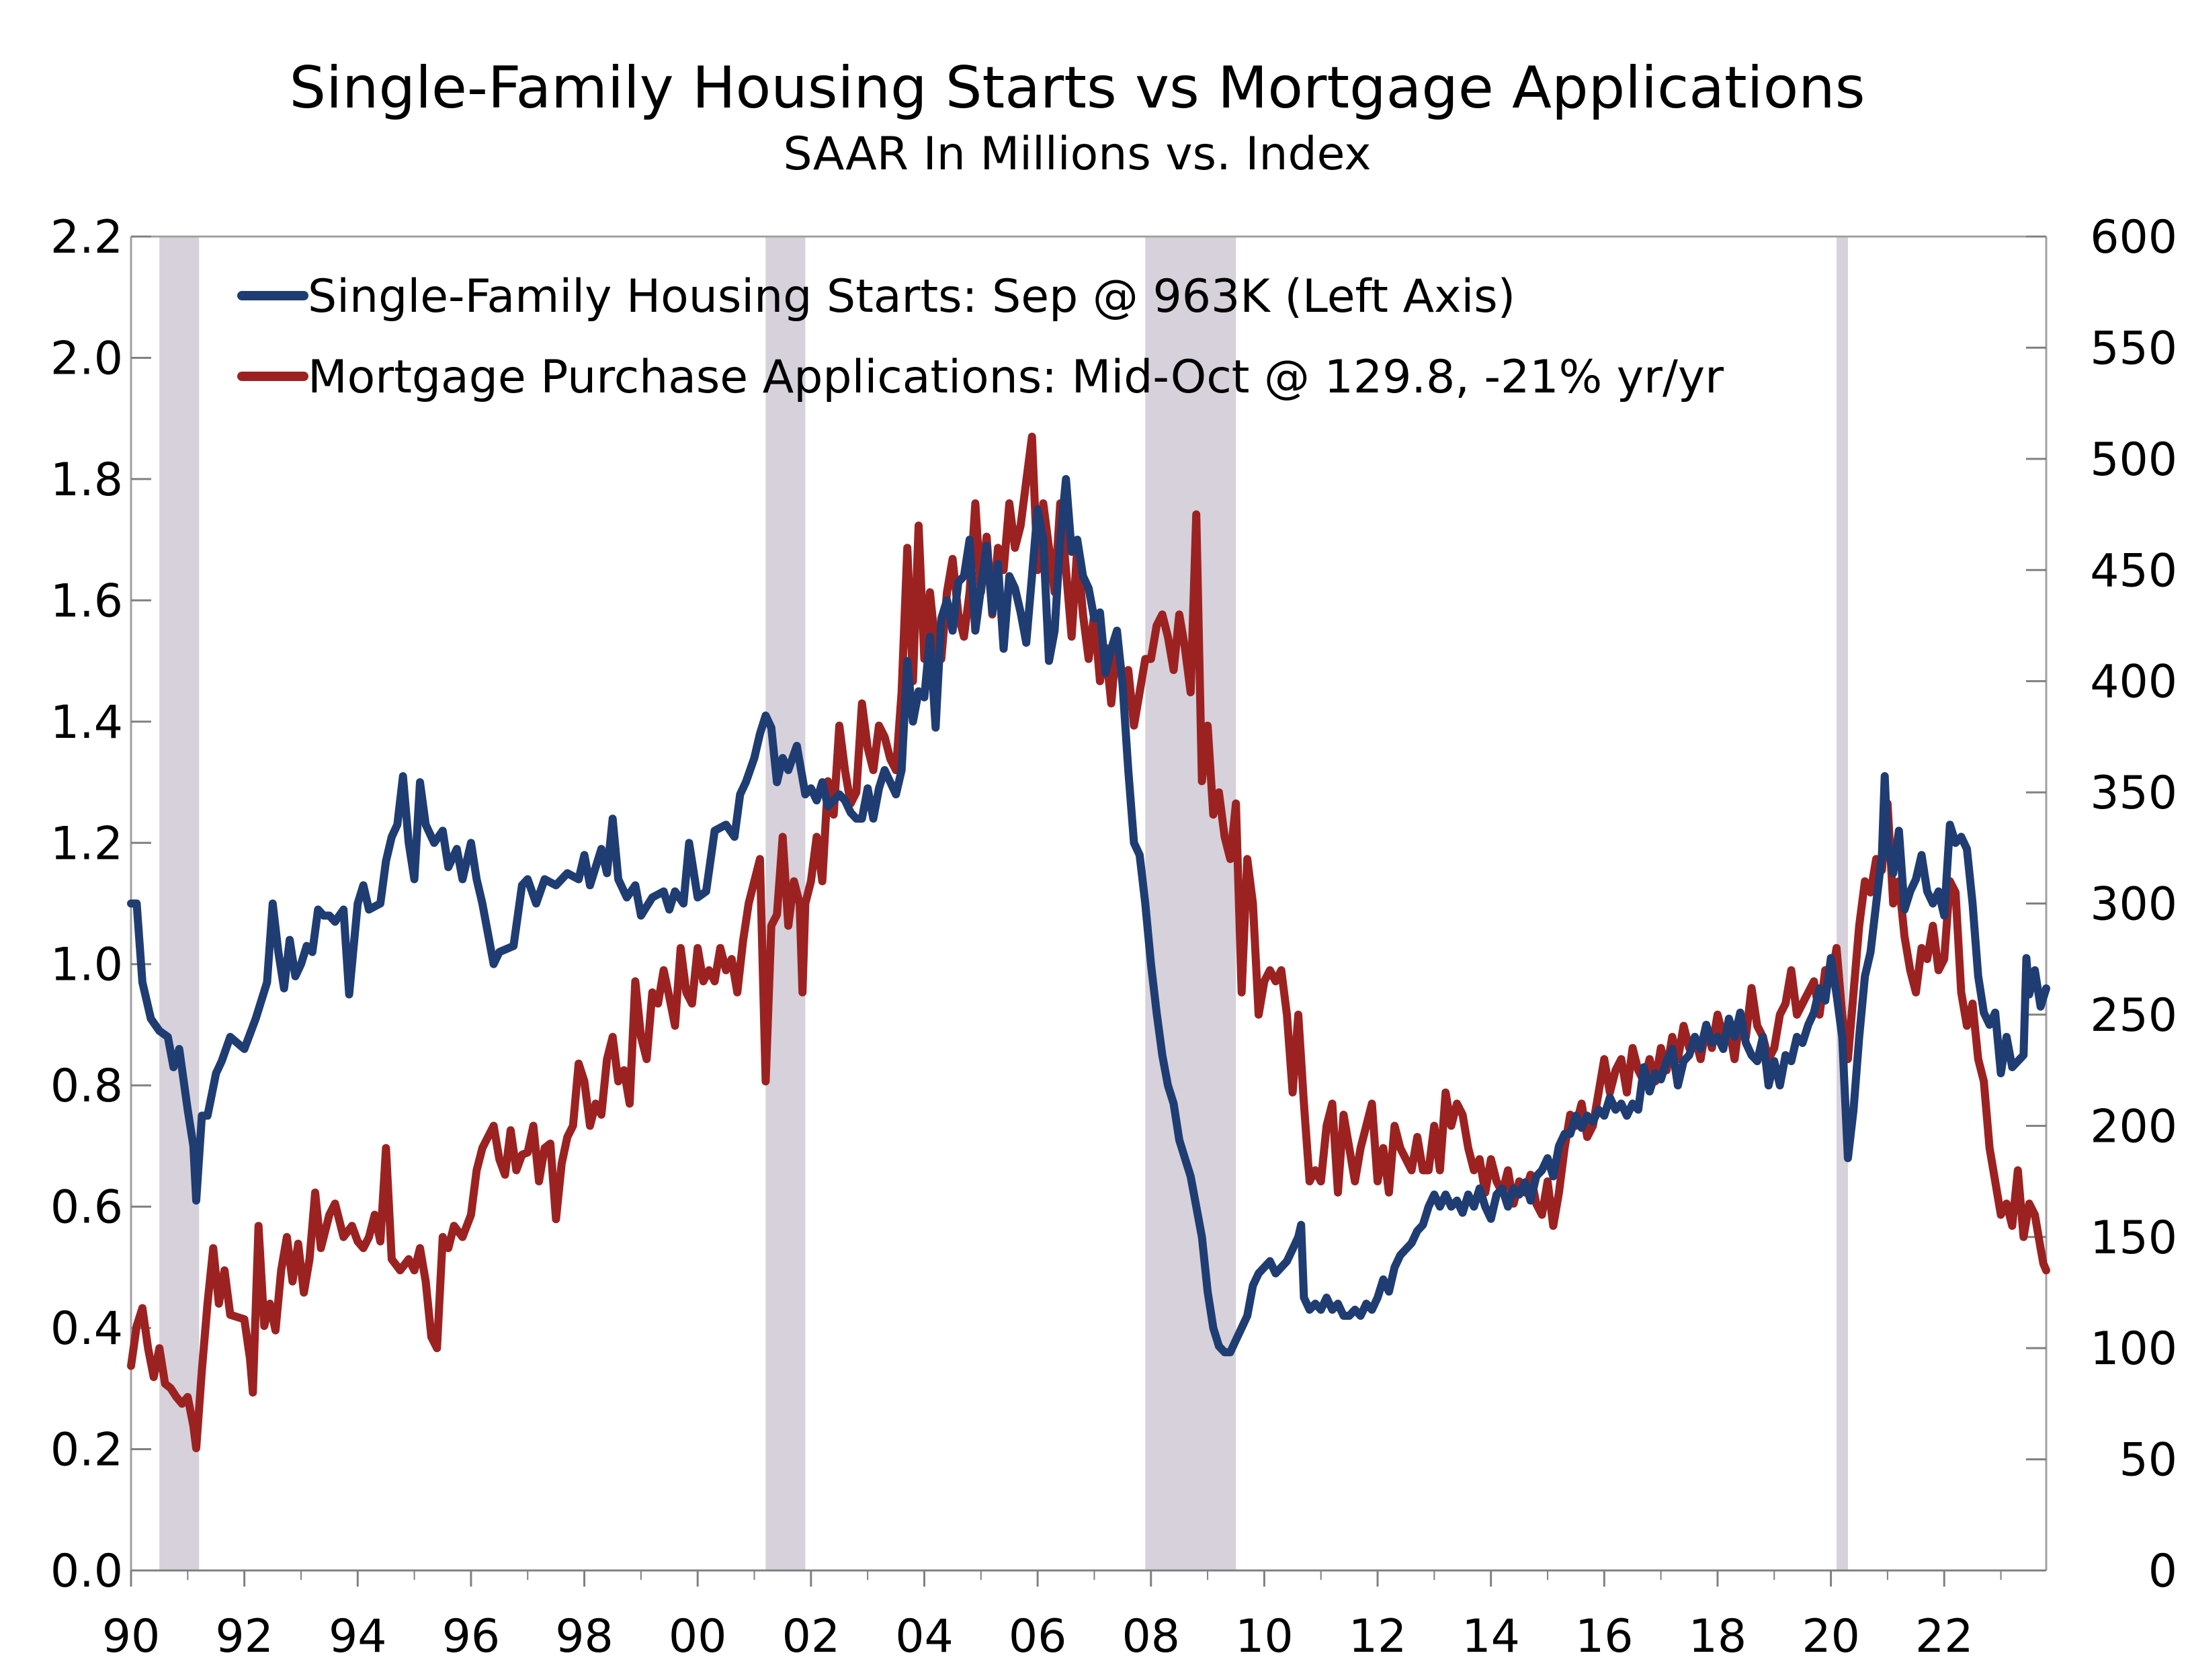 This screenshot has height=1680, width=2188. What do you see at coordinates (86, 1571) in the screenshot?
I see `left-axis-tick-label: 0.0` at bounding box center [86, 1571].